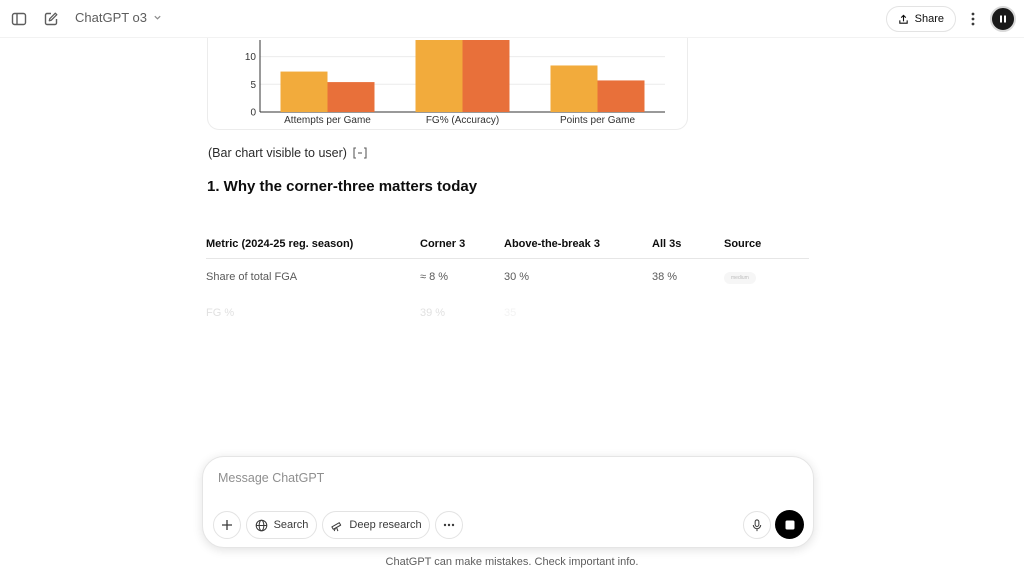  I want to click on deep-research-label: Deep research, so click(385, 525).